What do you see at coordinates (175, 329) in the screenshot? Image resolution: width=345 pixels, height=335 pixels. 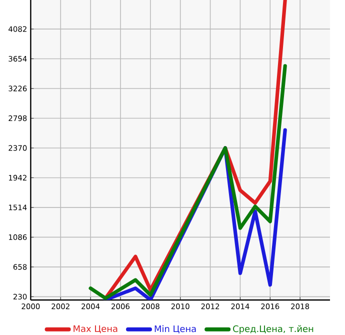 I see `legend-label: Min Цена` at bounding box center [175, 329].